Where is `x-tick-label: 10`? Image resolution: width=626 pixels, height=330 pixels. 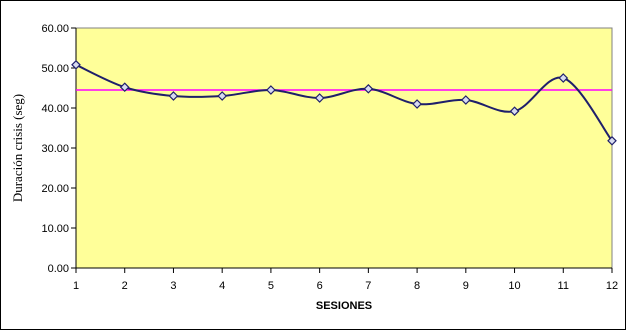
x-tick-label: 10 is located at coordinates (514, 286).